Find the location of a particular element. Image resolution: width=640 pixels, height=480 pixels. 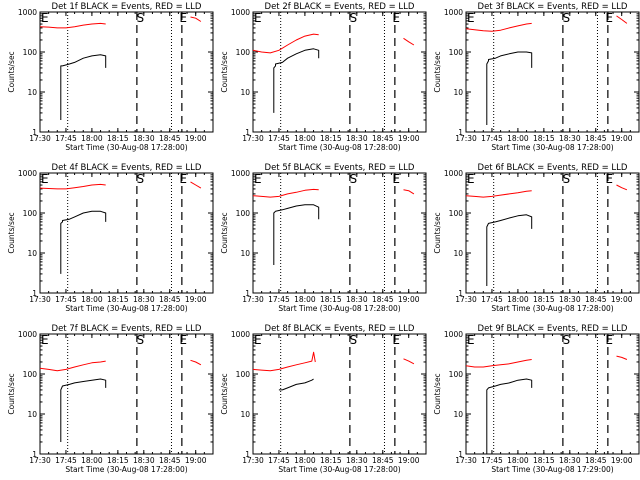

chart-title: Det 4f BLACK = Events, RED = LLD is located at coordinates (127, 168).